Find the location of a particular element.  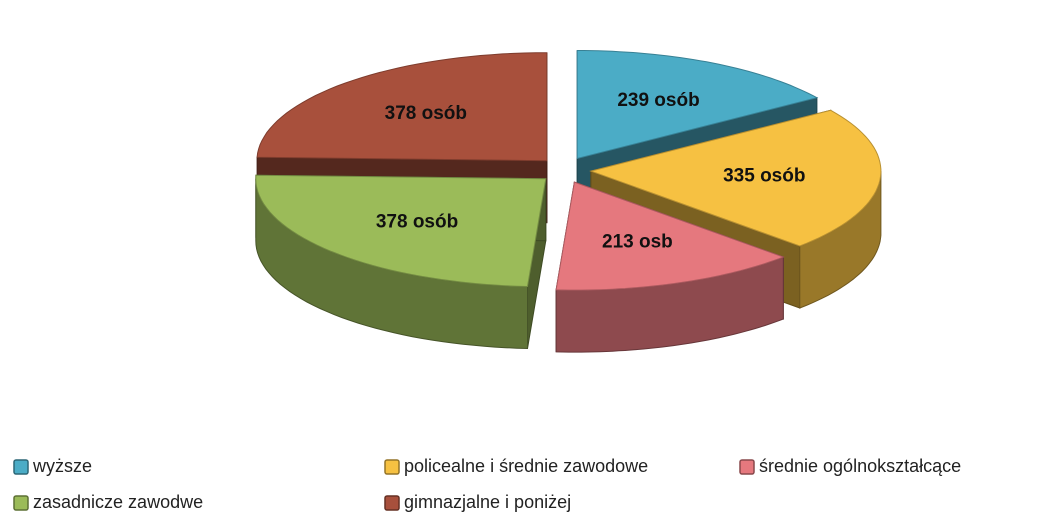

legend-label: wyższe is located at coordinates (62, 466).